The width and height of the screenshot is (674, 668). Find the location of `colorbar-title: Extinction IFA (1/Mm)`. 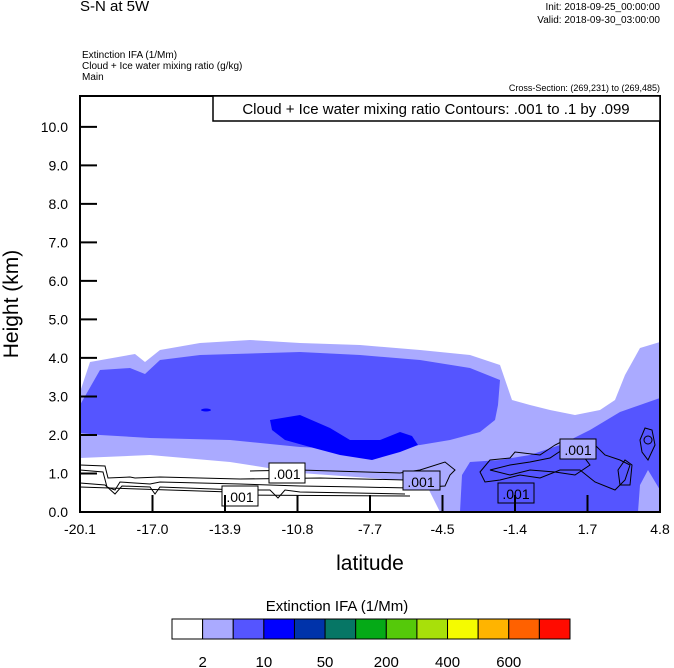

colorbar-title: Extinction IFA (1/Mm) is located at coordinates (337, 606).